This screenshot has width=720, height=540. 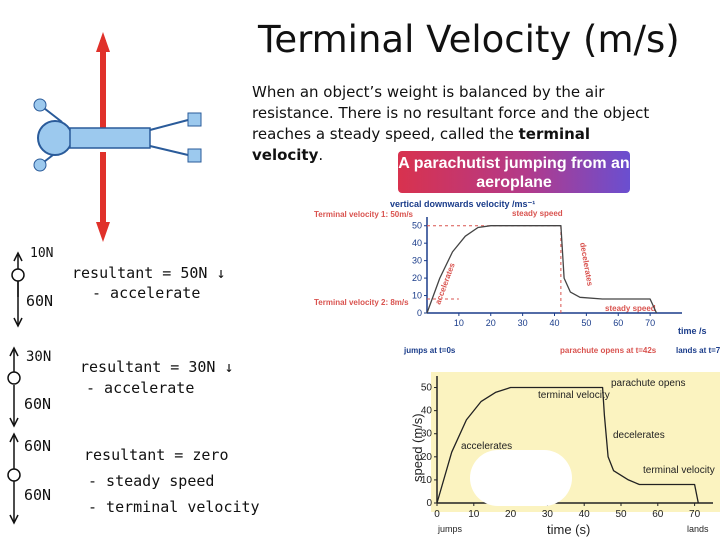 What do you see at coordinates (38, 357) in the screenshot?
I see `row2-top-force: 30N` at bounding box center [38, 357].